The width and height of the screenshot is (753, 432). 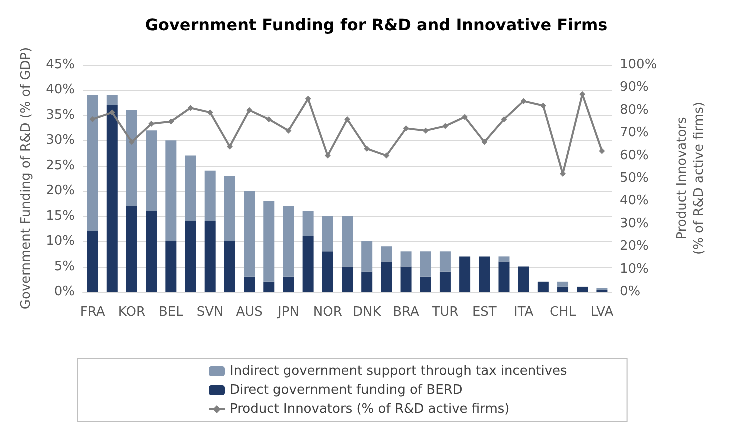 I want to click on y2-tick-label: 100%, so click(x=639, y=65).